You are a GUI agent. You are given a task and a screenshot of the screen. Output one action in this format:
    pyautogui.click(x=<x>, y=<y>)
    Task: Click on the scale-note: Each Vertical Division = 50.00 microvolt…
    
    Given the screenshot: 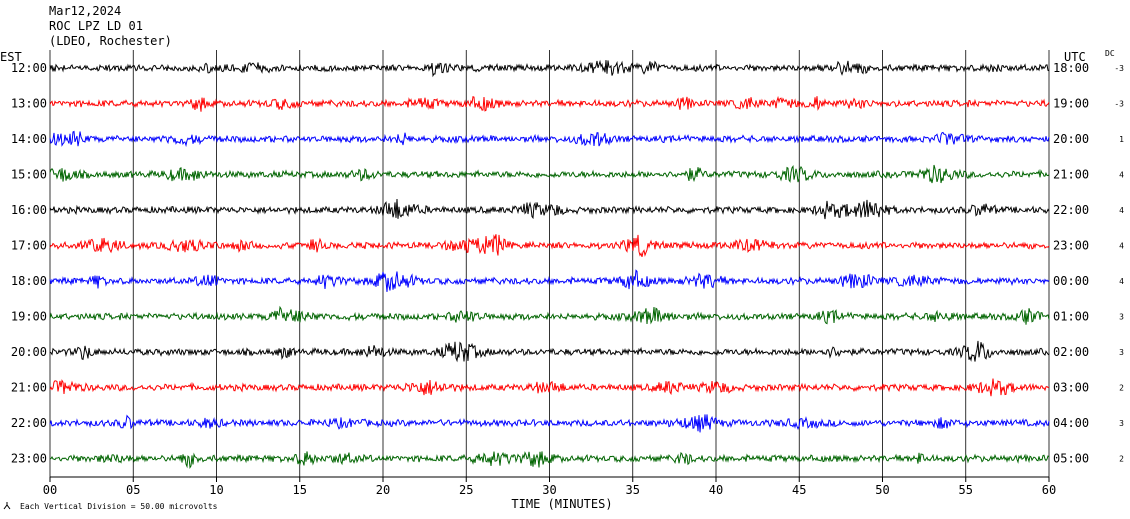 What is the action you would take?
    pyautogui.click(x=119, y=506)
    